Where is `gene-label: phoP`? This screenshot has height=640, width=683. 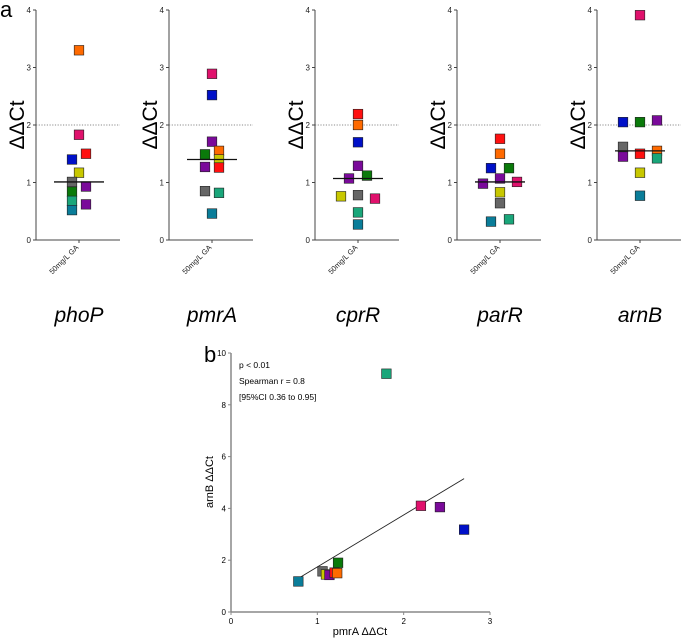 gene-label: phoP is located at coordinates (78, 315).